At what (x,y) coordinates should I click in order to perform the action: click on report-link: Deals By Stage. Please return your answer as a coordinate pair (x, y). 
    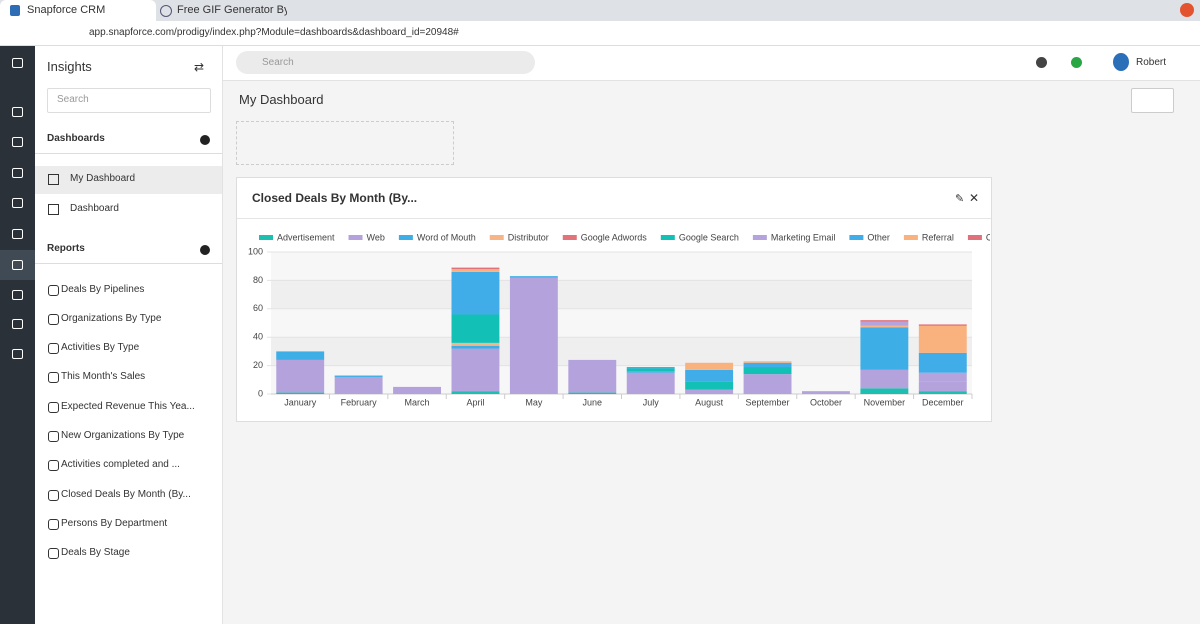
    Looking at the image, I should click on (95, 553).